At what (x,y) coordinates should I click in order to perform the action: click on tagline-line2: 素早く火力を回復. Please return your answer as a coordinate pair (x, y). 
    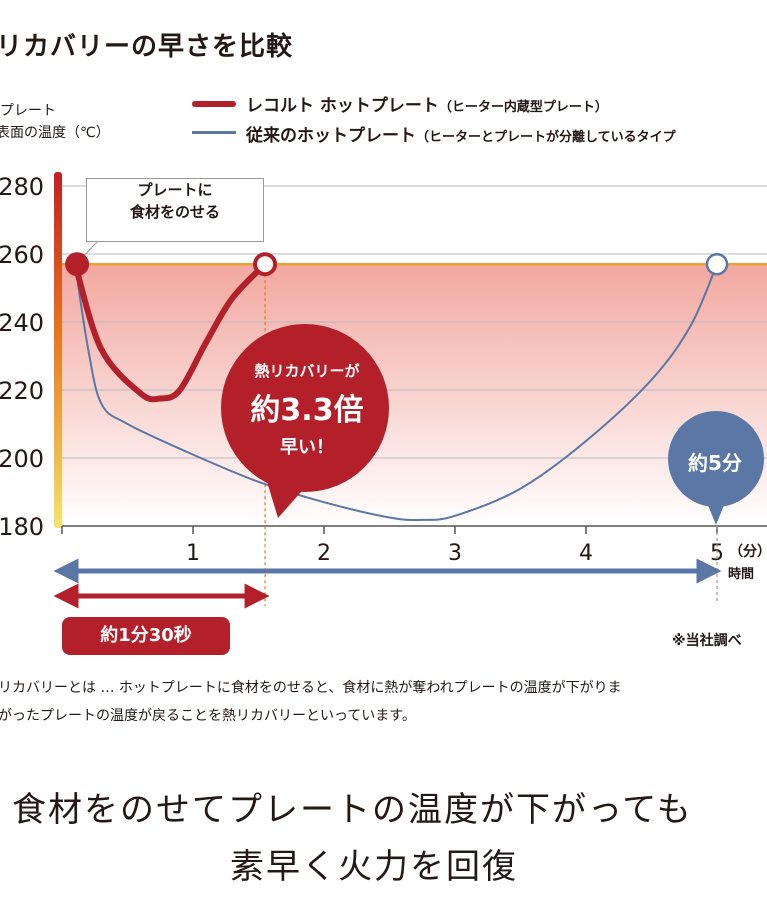
    Looking at the image, I should click on (374, 867).